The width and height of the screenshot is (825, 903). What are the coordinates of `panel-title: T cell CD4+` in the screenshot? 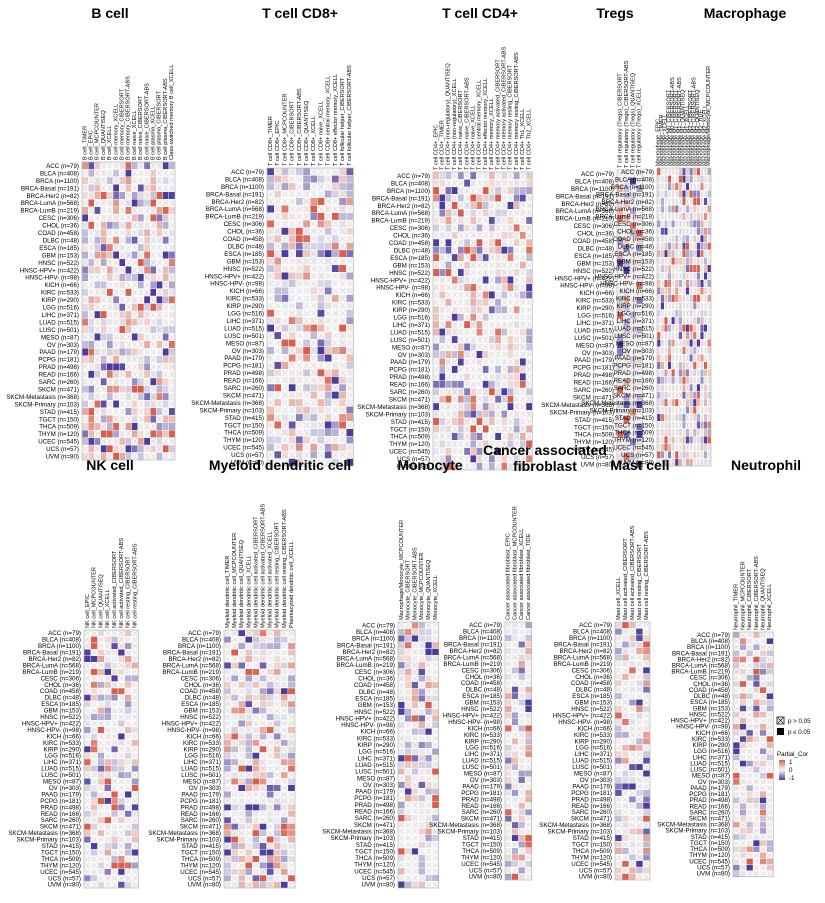 It's located at (480, 13).